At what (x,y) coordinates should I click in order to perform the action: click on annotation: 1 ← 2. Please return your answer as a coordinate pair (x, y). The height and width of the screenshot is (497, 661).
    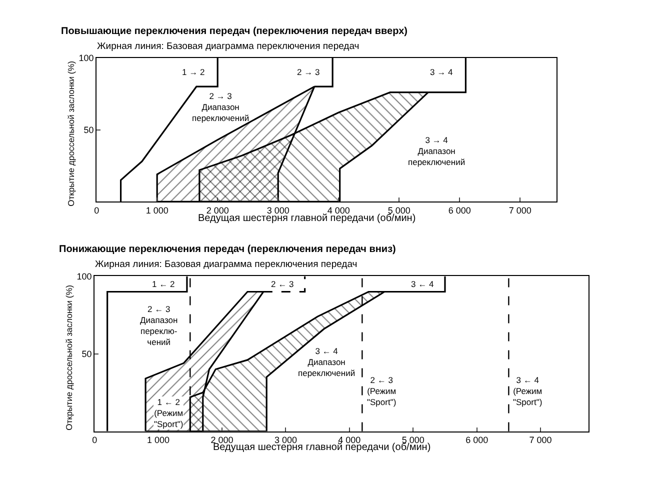
    Looking at the image, I should click on (163, 284).